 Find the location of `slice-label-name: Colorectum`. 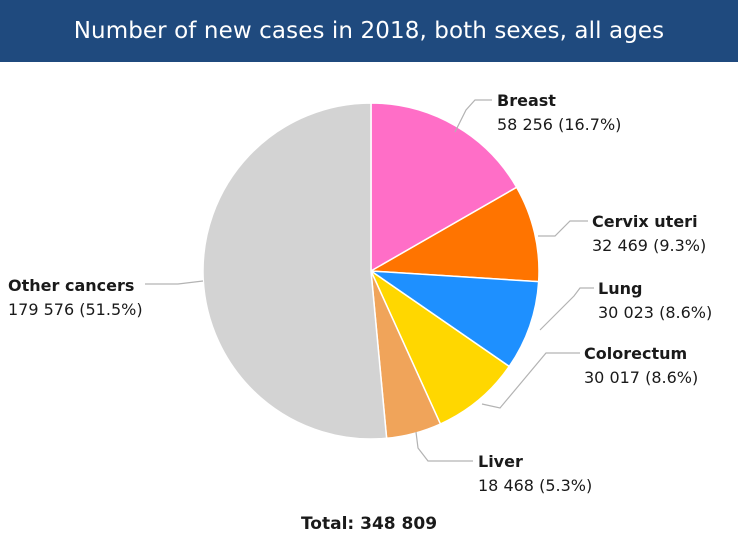

slice-label-name: Colorectum is located at coordinates (635, 353).